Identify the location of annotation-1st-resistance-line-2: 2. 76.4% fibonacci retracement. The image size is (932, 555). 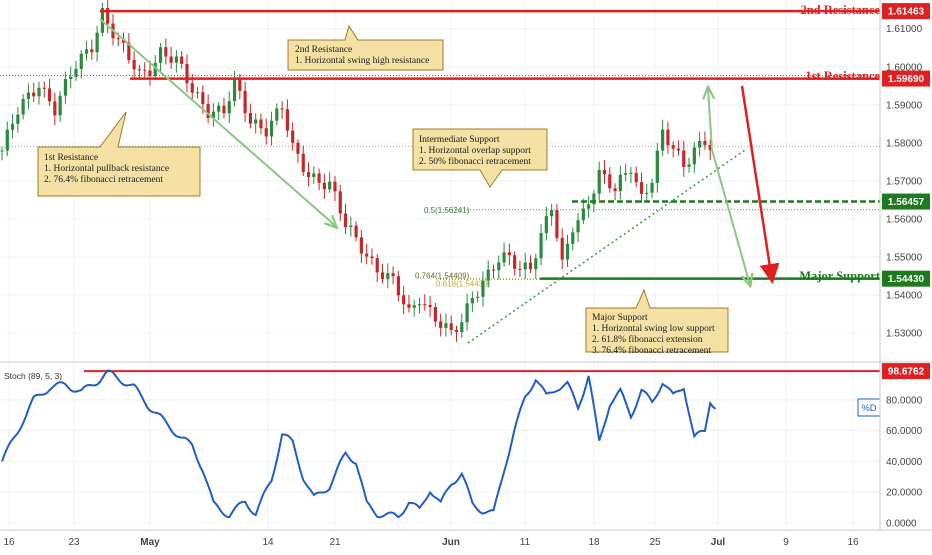
(103, 179).